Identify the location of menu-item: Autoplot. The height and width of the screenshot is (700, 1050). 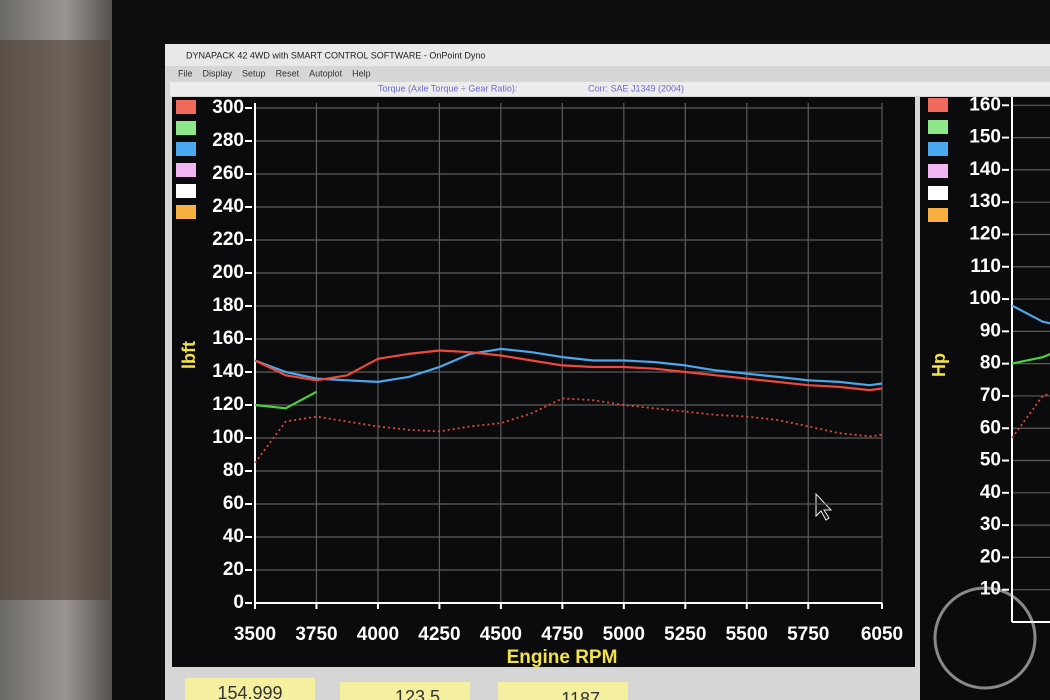
(326, 73).